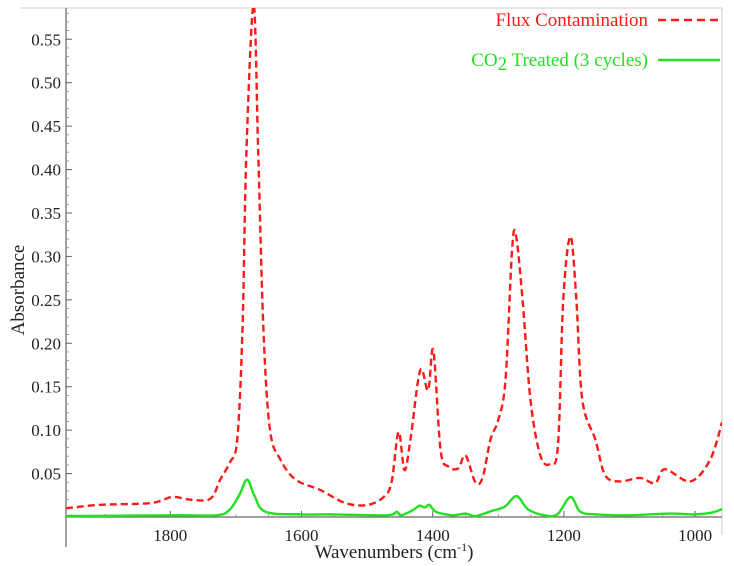  Describe the element at coordinates (46, 256) in the screenshot. I see `y-tick-label: 0.30` at that location.